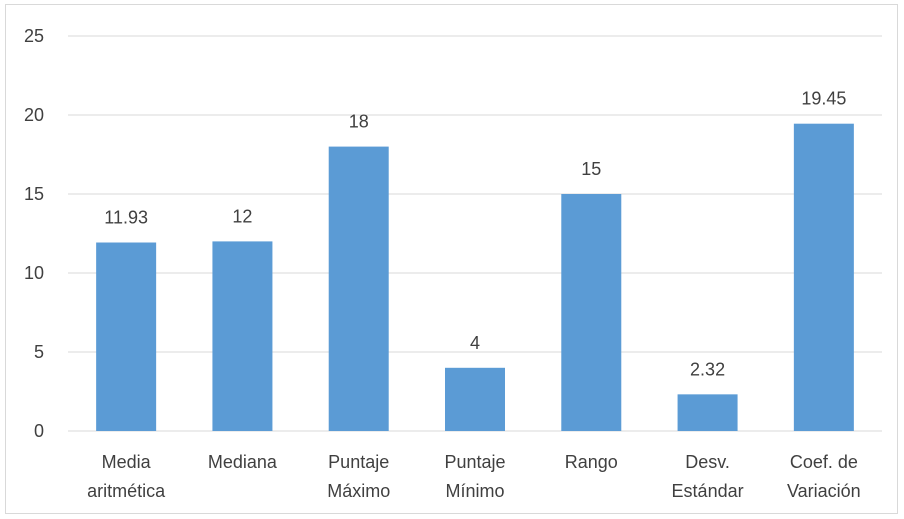 This screenshot has height=519, width=904. What do you see at coordinates (126, 218) in the screenshot?
I see `data-label: 11.93` at bounding box center [126, 218].